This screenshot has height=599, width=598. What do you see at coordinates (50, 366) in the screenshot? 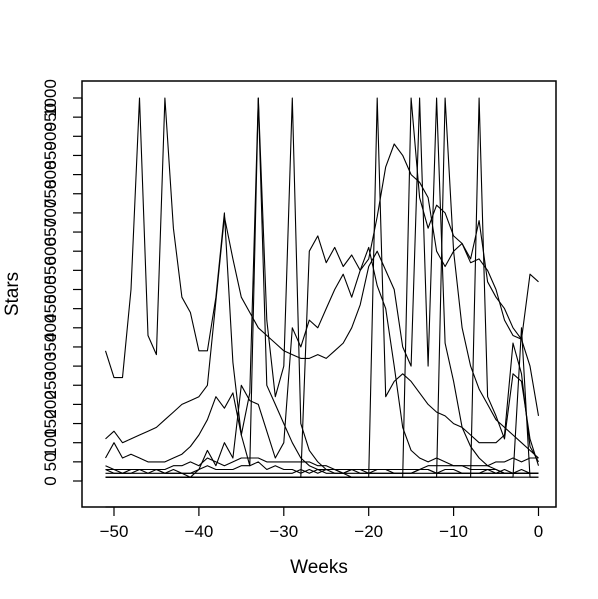
I see `y-tick-label-6: 300` at bounding box center [50, 366].